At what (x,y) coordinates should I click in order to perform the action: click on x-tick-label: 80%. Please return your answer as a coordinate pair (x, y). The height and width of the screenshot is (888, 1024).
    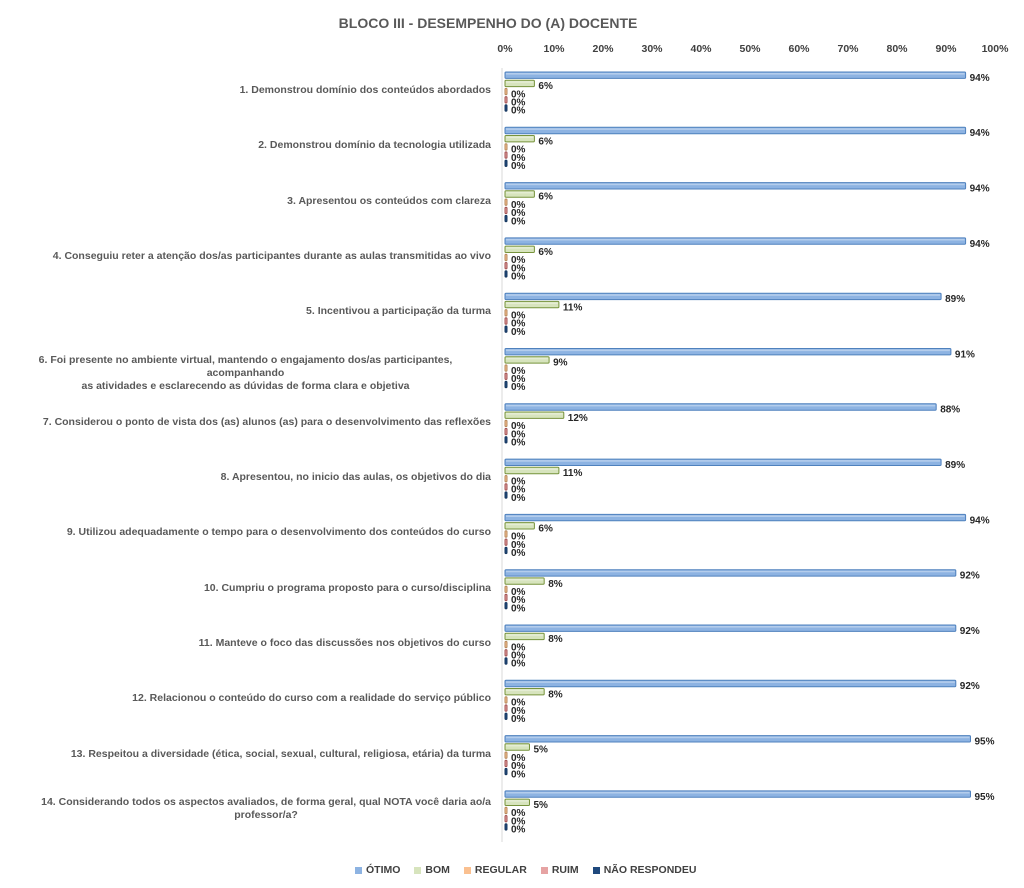
    Looking at the image, I should click on (897, 49).